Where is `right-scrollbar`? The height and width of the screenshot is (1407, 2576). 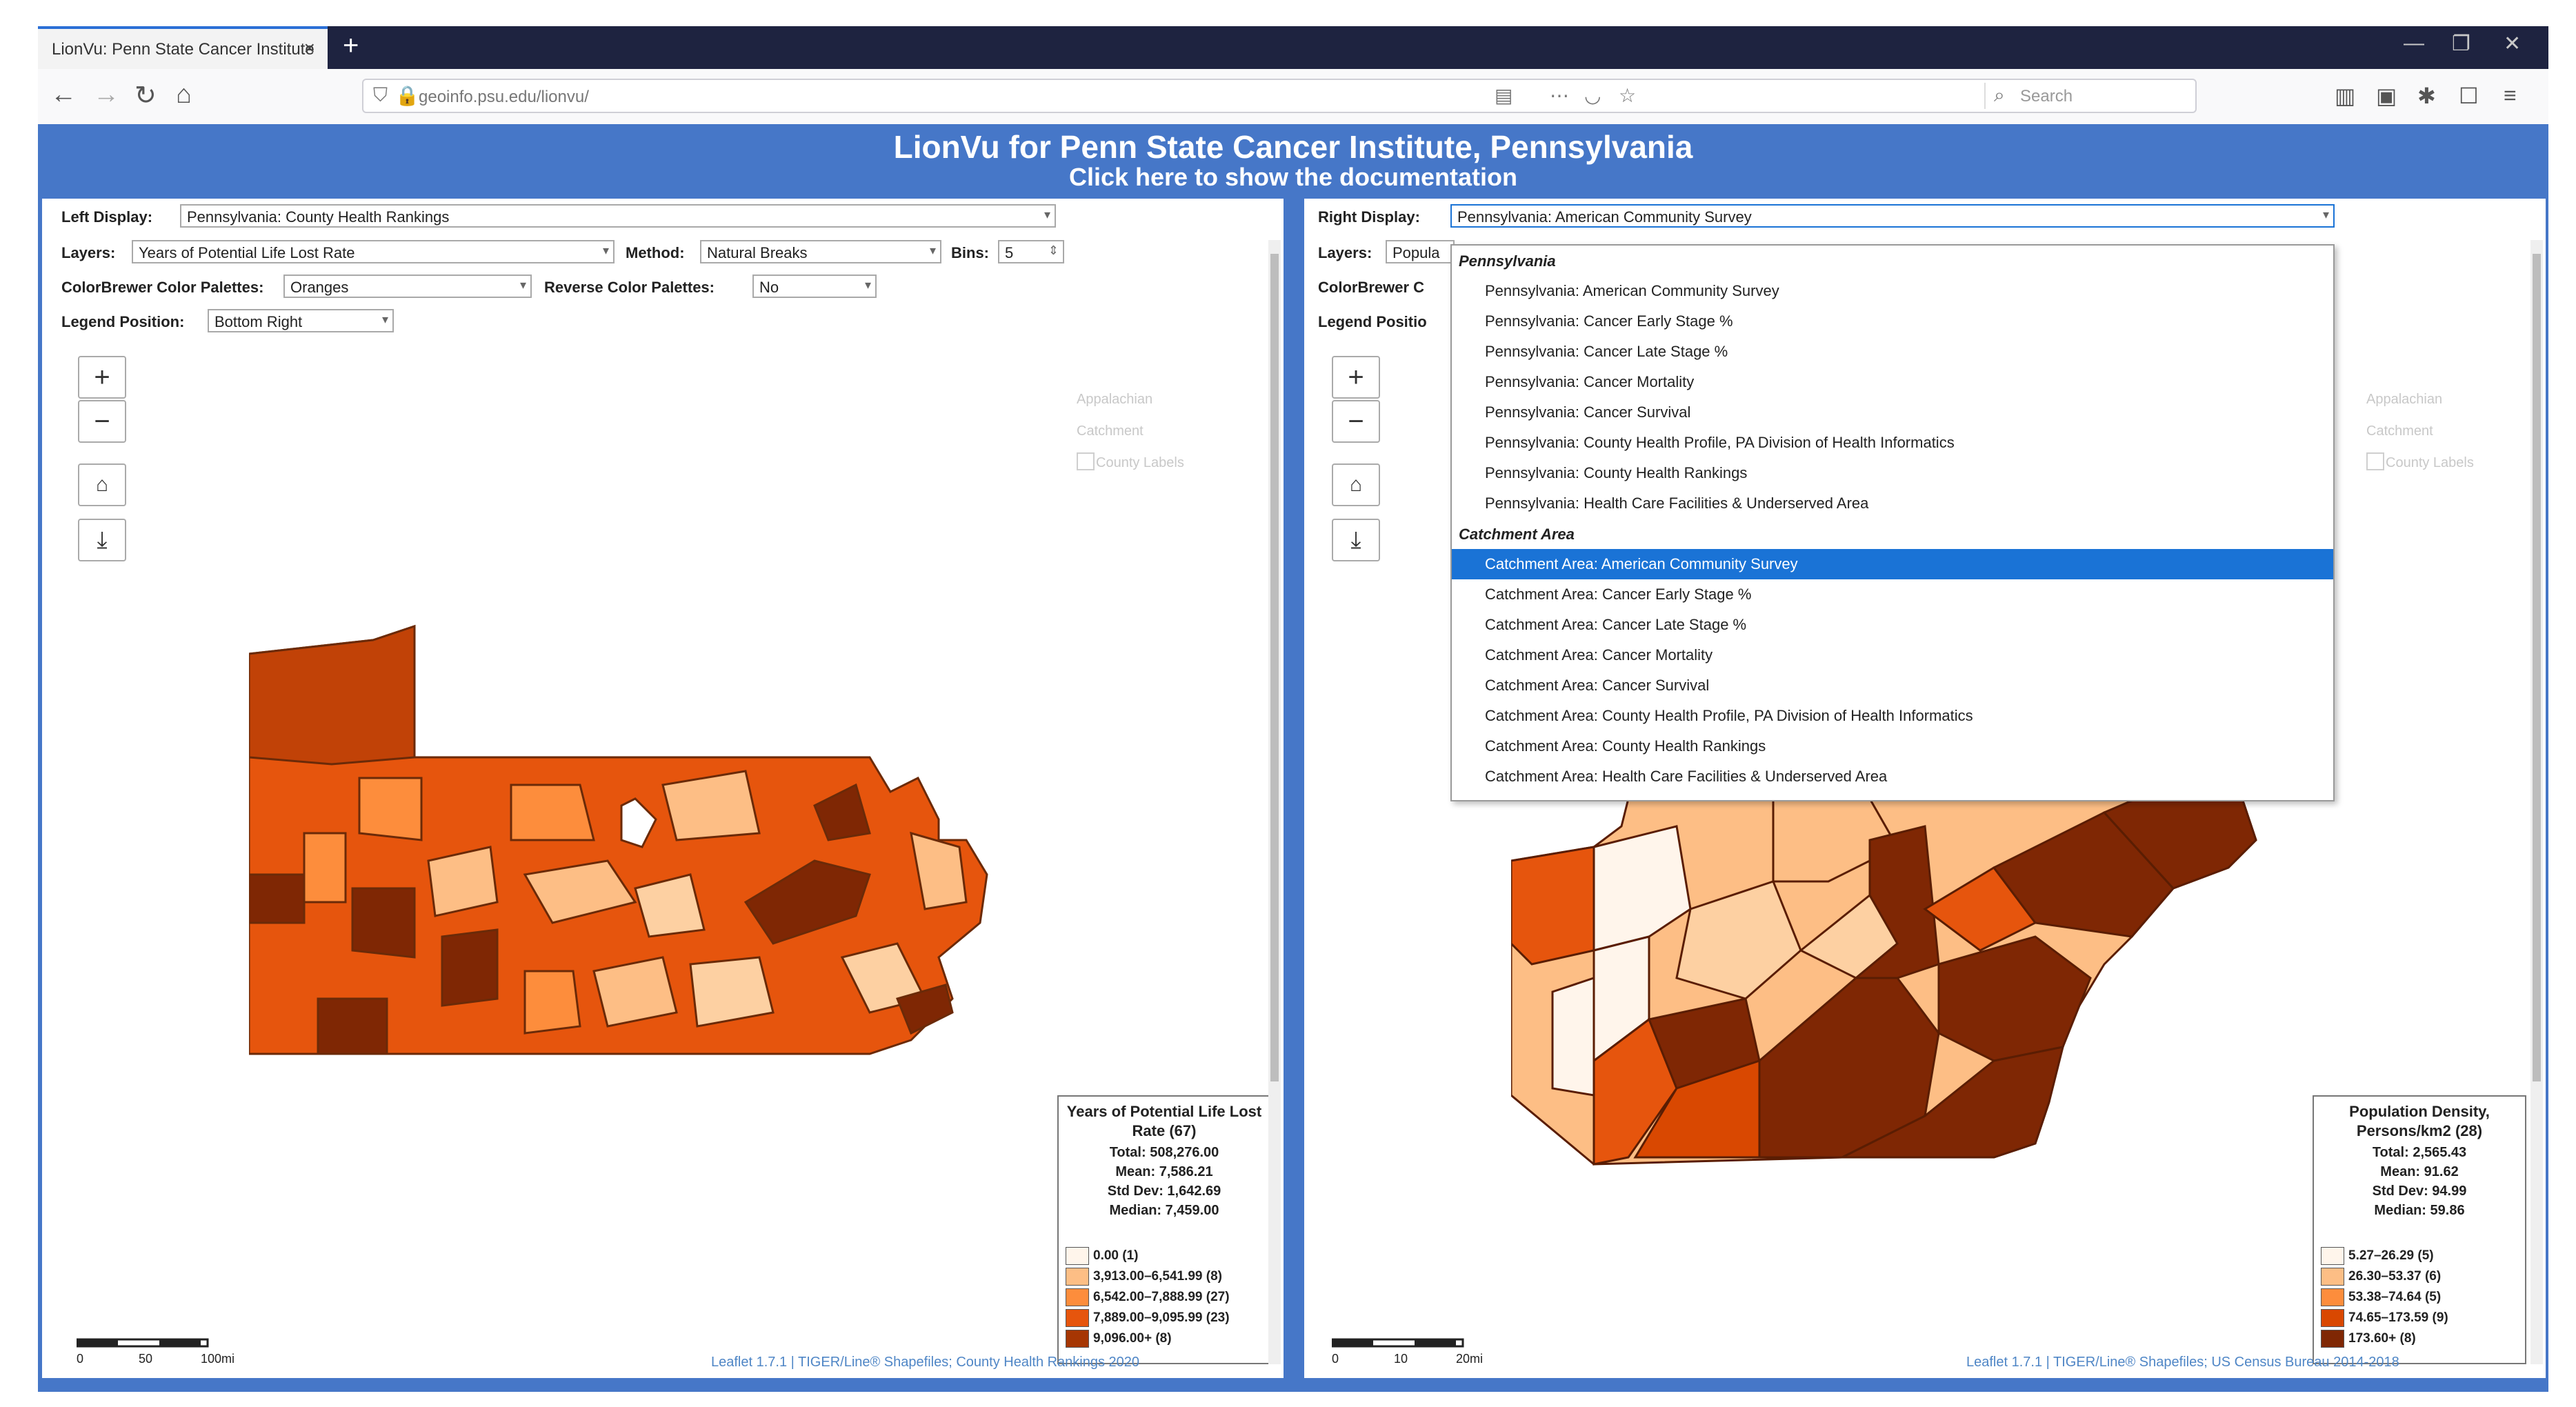
right-scrollbar is located at coordinates (2536, 802).